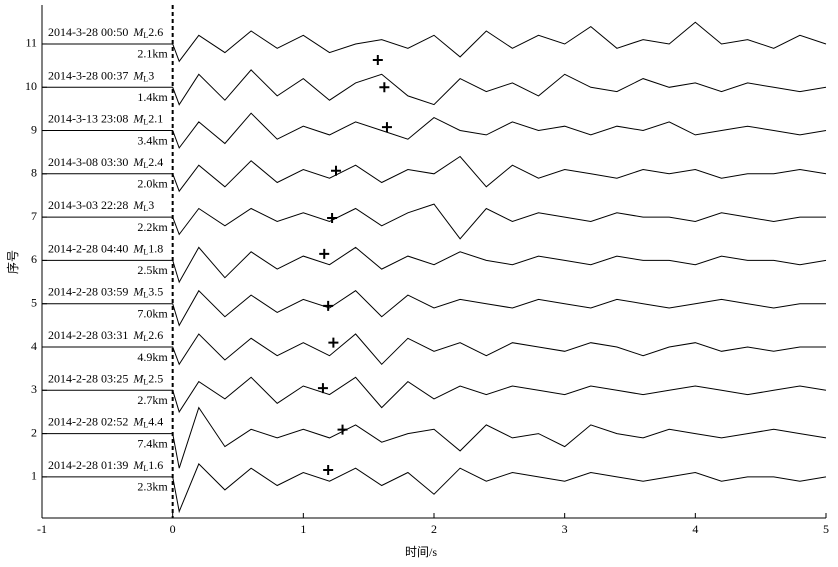 The image size is (838, 567). I want to click on y-tick-label: 11, so click(31, 43).